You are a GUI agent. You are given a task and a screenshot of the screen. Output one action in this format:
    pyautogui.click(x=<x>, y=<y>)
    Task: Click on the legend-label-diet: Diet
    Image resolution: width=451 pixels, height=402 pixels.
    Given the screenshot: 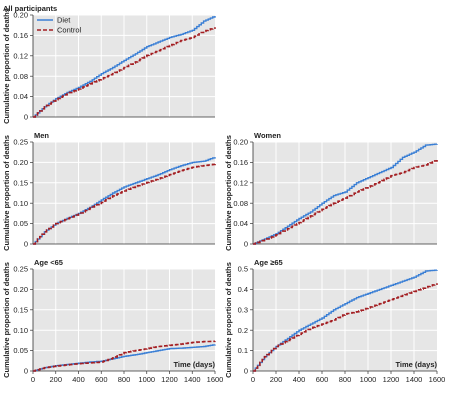 What is the action you would take?
    pyautogui.click(x=64, y=20)
    